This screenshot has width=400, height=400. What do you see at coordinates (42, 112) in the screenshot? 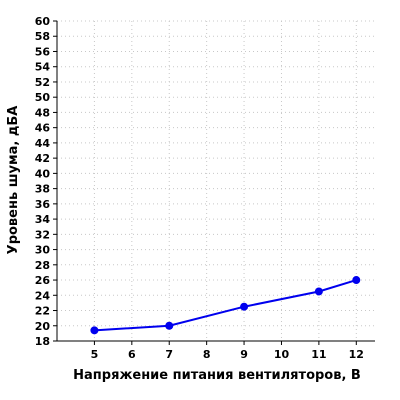
I see `y-tick-label: 48` at bounding box center [42, 112].